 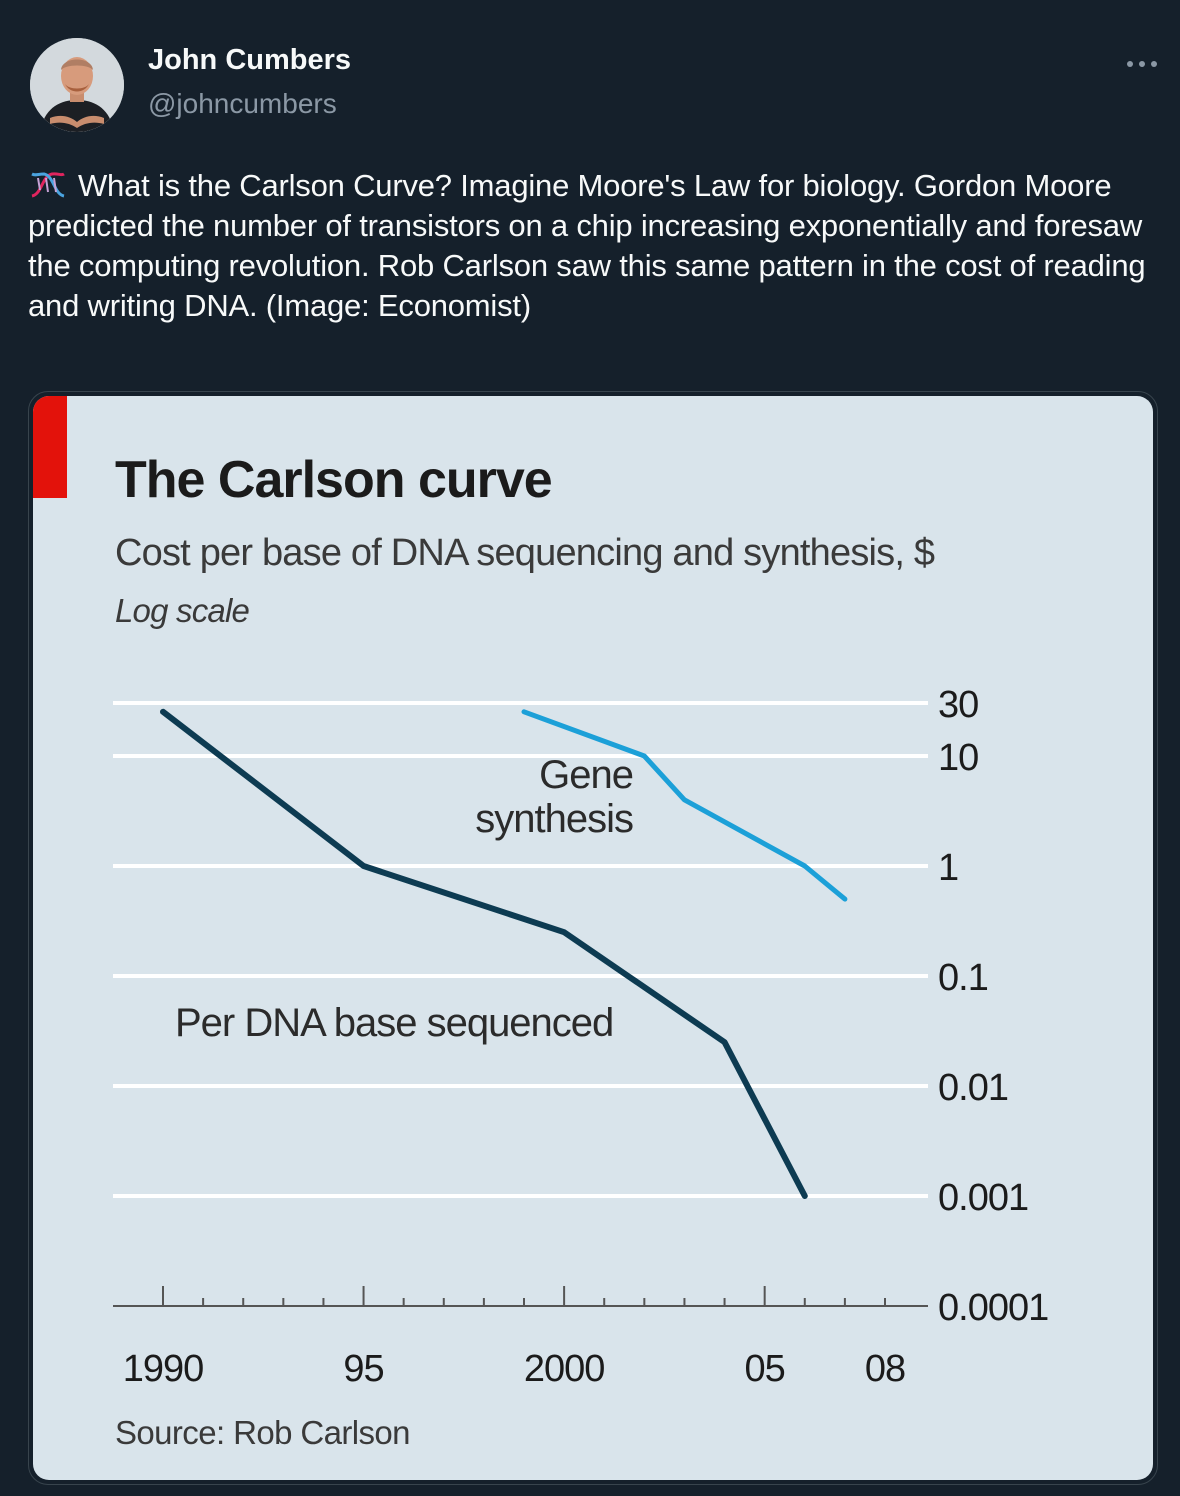 What do you see at coordinates (885, 1369) in the screenshot?
I see `x-tick-label: 08` at bounding box center [885, 1369].